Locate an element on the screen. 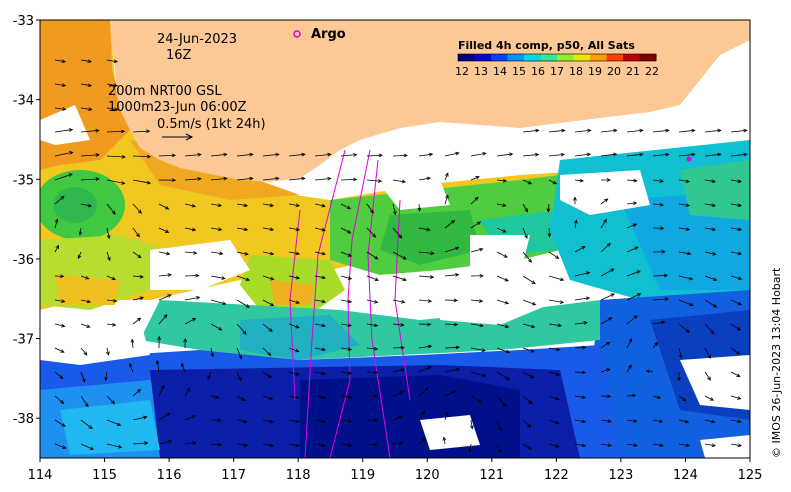 The image size is (791, 492). x-tick-label: 123 is located at coordinates (620, 475).